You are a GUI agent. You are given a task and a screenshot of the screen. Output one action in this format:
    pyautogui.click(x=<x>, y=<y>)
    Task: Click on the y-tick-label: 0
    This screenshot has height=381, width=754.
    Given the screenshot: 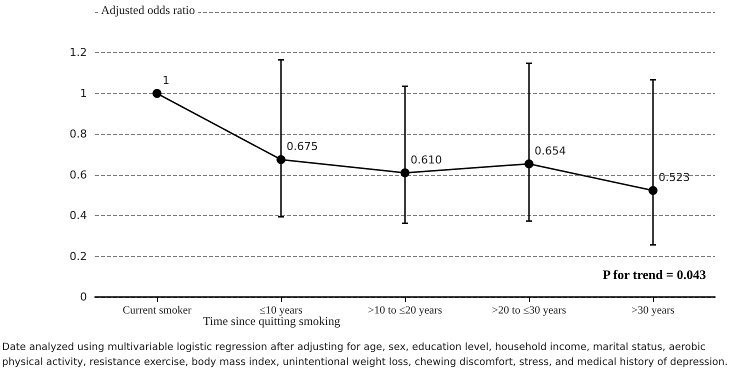 What is the action you would take?
    pyautogui.click(x=83, y=297)
    